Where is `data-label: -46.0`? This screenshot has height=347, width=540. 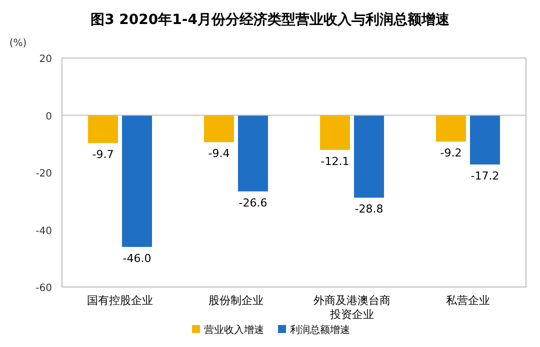 data-label: -46.0 is located at coordinates (137, 258).